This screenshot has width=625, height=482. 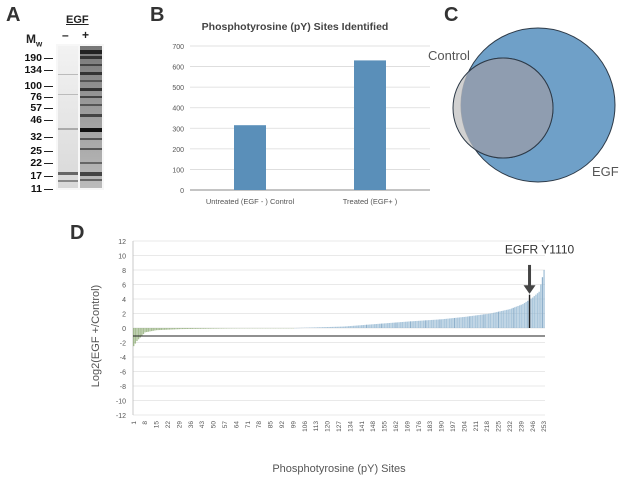 What do you see at coordinates (544, 426) in the screenshot?
I see `chart-d-xtick: 253` at bounding box center [544, 426].